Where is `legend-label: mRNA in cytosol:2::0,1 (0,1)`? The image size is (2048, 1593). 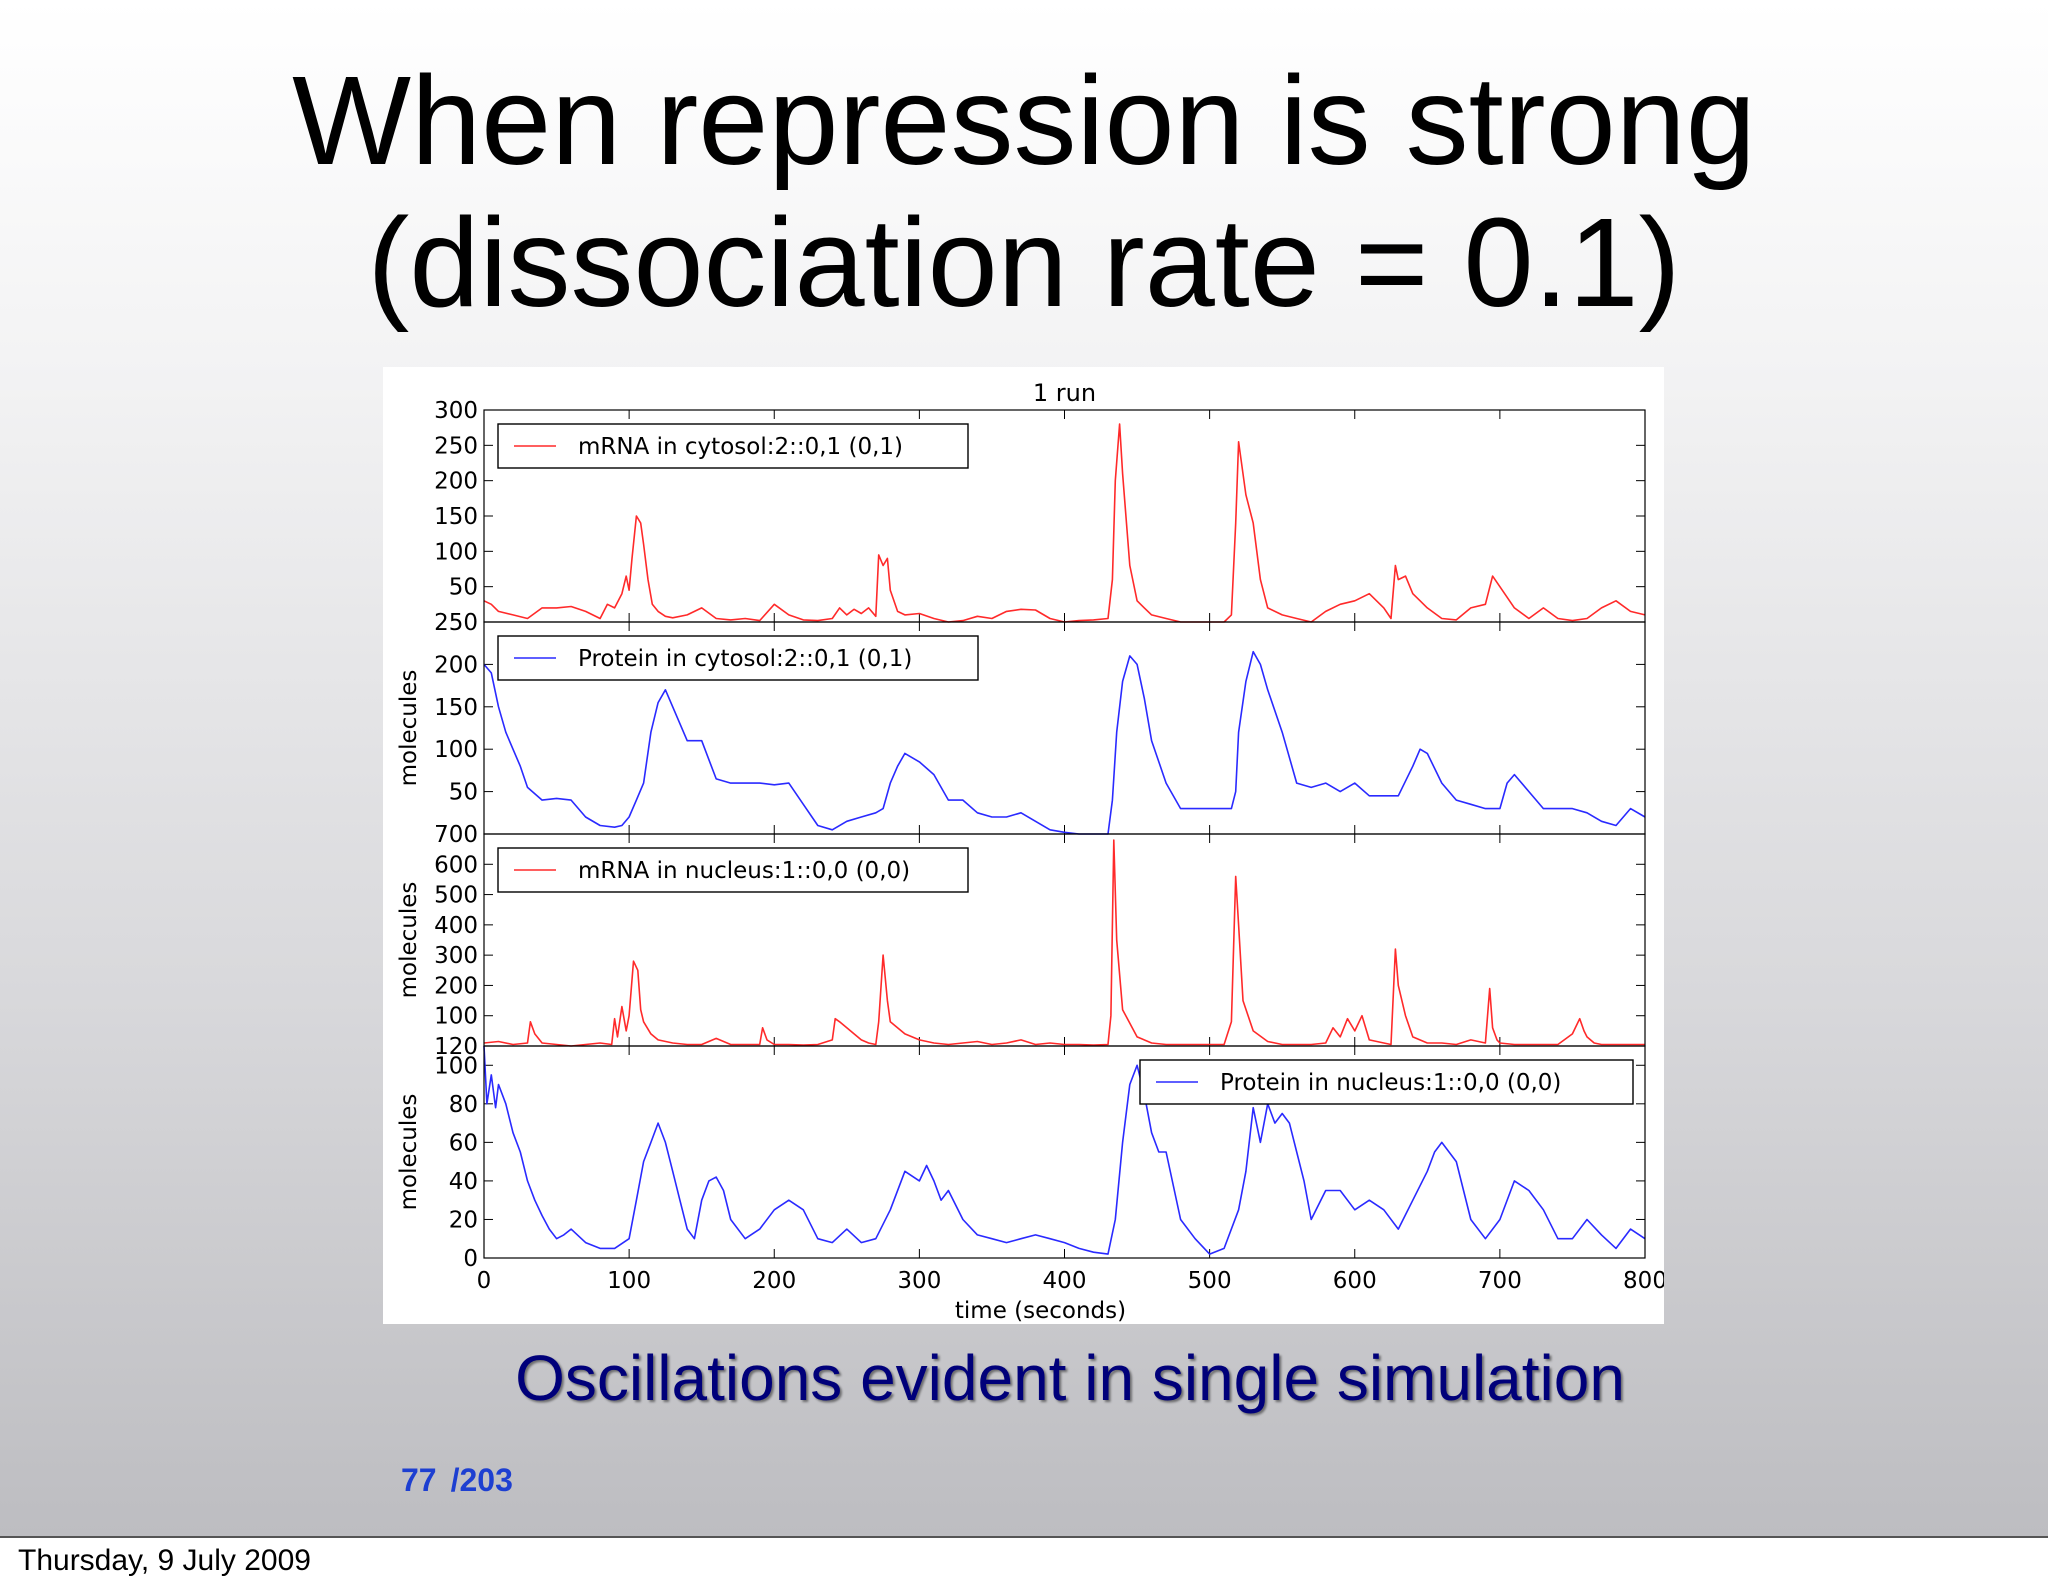
legend-label: mRNA in cytosol:2::0,1 (0,1) is located at coordinates (740, 447).